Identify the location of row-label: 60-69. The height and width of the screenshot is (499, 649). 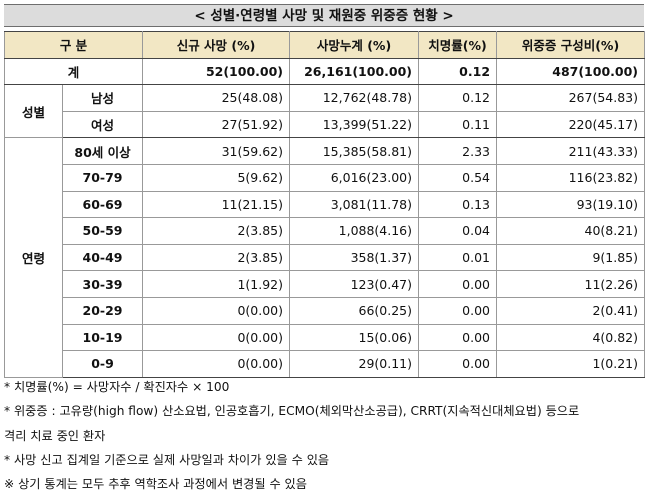
(102, 204).